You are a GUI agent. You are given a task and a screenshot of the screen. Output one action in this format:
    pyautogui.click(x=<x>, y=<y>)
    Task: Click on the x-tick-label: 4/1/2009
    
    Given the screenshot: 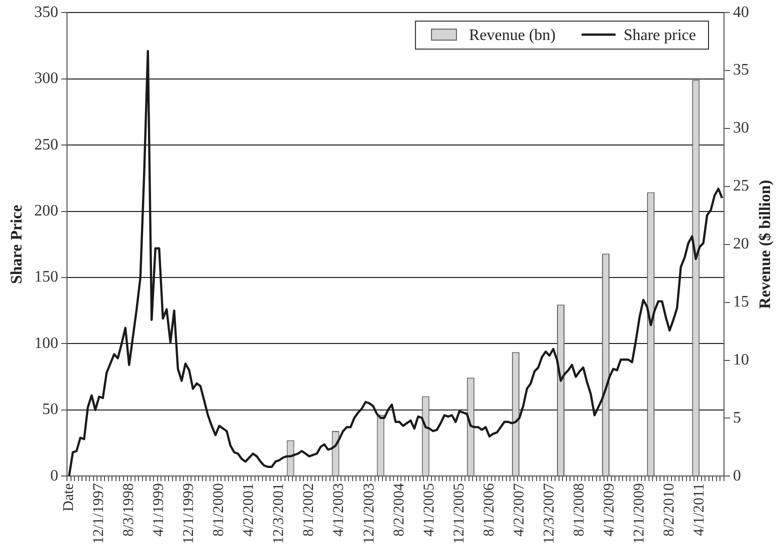 What is the action you would take?
    pyautogui.click(x=609, y=510)
    